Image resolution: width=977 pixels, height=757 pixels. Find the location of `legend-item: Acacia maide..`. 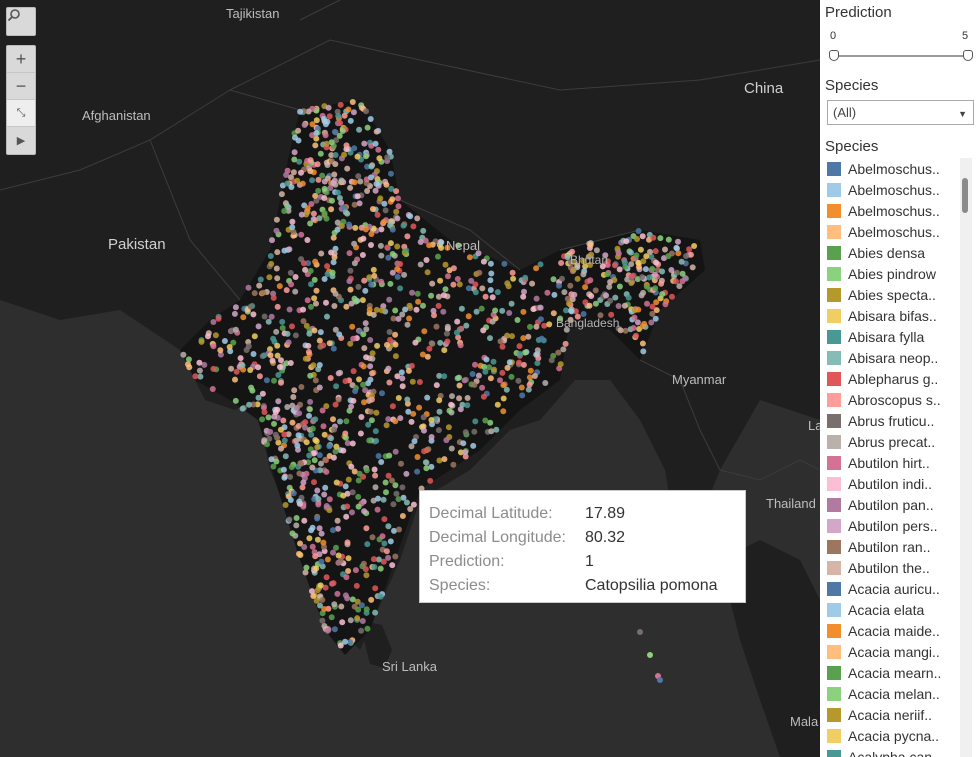

legend-item: Acacia maide.. is located at coordinates (900, 630).